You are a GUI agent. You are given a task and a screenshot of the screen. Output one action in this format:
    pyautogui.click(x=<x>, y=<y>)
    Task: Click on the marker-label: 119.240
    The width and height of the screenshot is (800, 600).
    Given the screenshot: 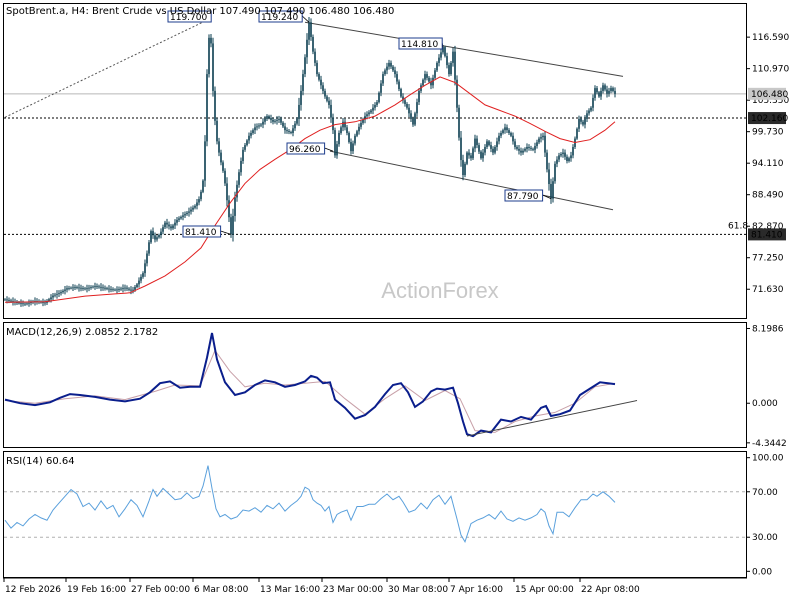 What is the action you would take?
    pyautogui.click(x=279, y=18)
    